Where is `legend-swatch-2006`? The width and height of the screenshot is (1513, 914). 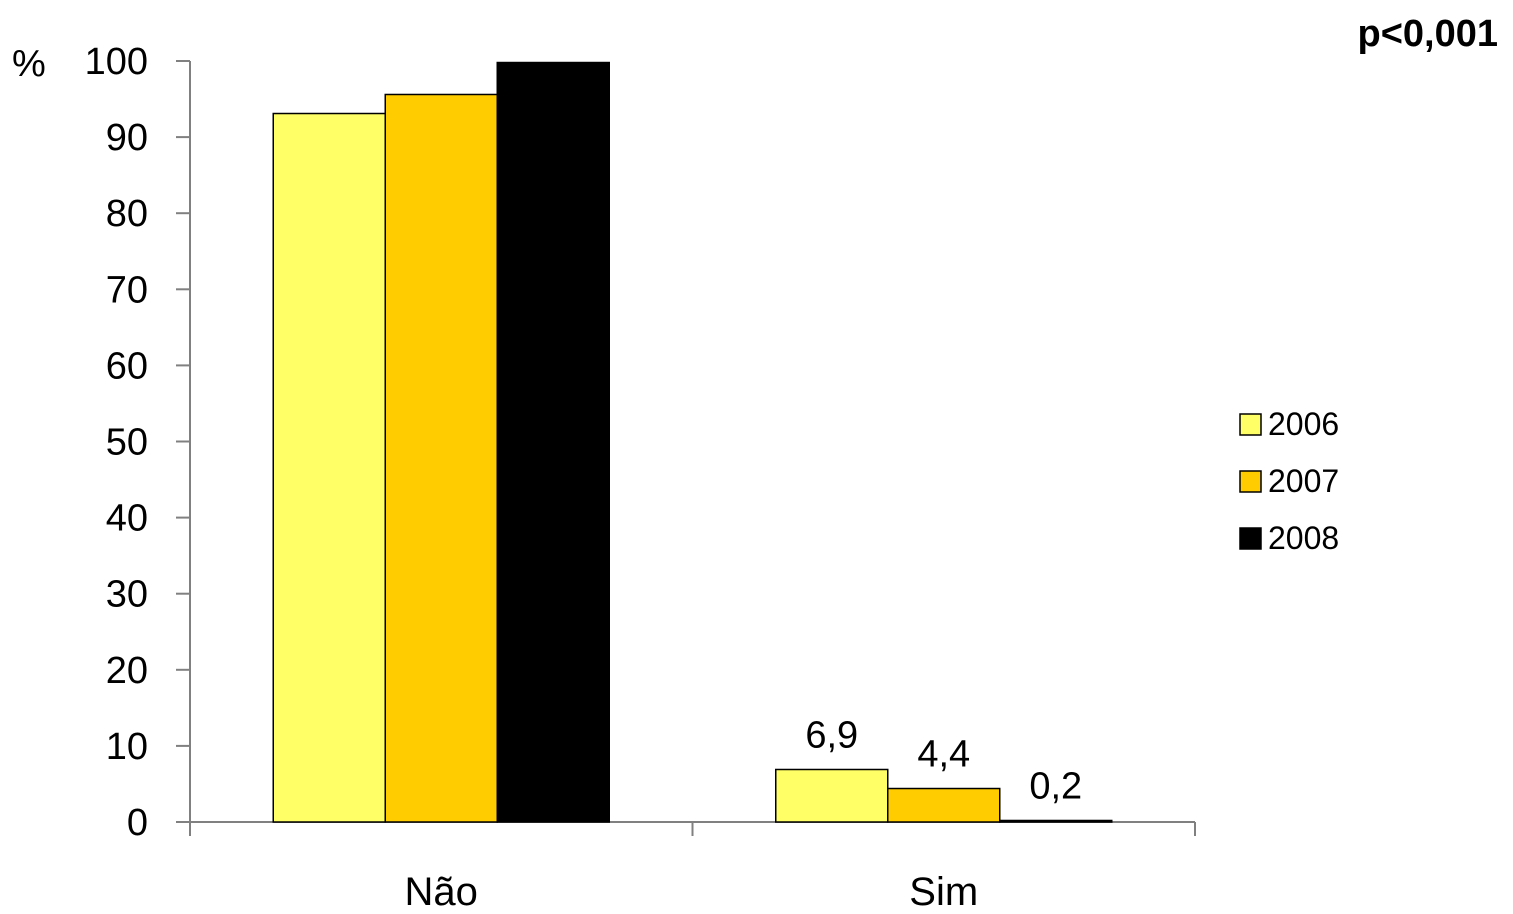 legend-swatch-2006 is located at coordinates (1250, 424).